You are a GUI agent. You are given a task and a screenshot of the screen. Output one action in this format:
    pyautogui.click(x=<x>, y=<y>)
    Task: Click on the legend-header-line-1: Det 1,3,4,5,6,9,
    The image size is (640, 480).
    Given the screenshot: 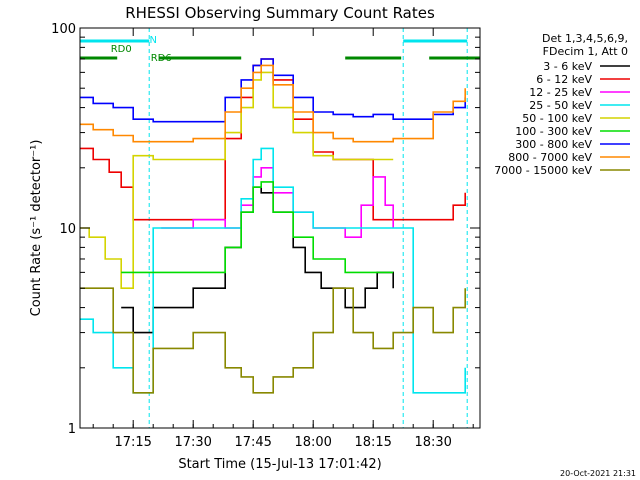 What is the action you would take?
    pyautogui.click(x=585, y=38)
    